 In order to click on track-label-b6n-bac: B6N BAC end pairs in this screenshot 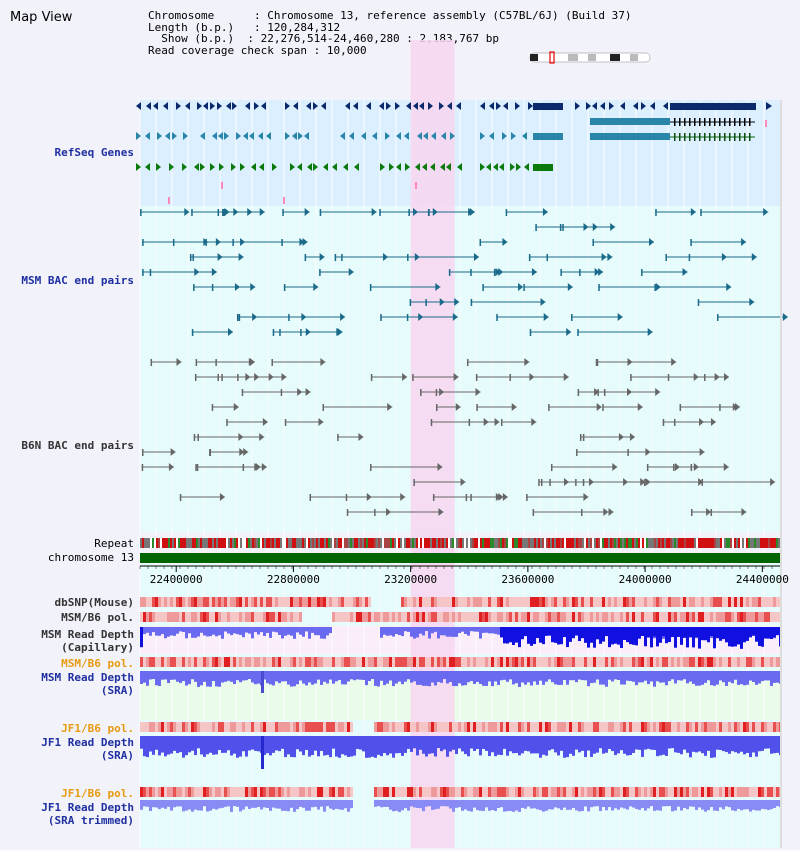, I will do `click(77, 445)`.